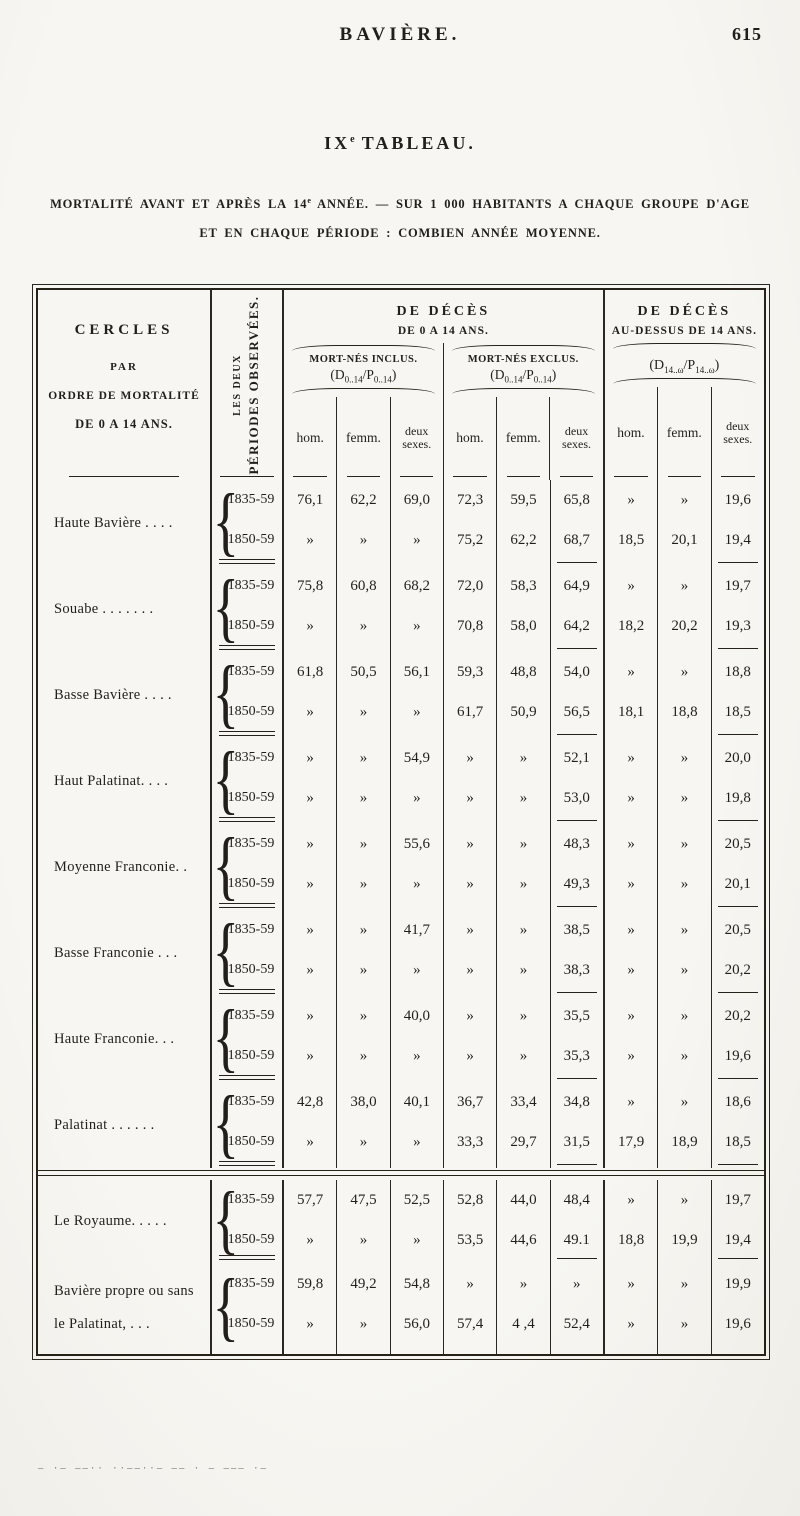 The image size is (800, 1516). I want to click on value-cell: 58,3, so click(523, 586).